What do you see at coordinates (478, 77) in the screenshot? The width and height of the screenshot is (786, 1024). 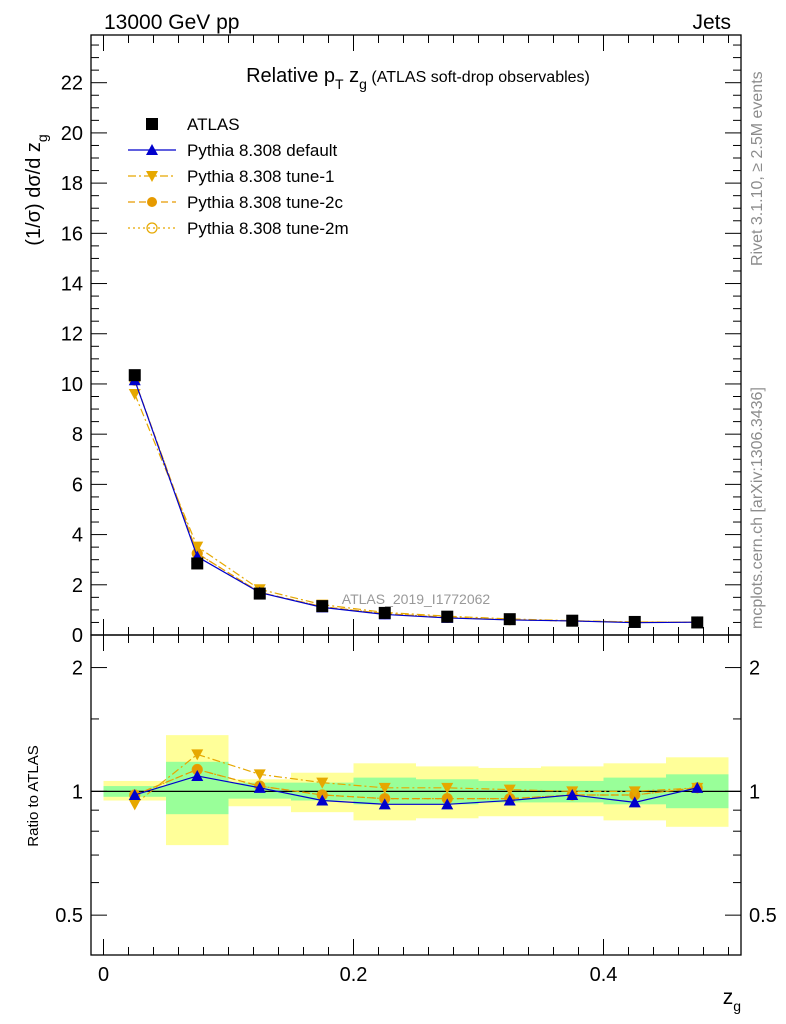 I see `title-part: (ATLAS soft-drop observables)` at bounding box center [478, 77].